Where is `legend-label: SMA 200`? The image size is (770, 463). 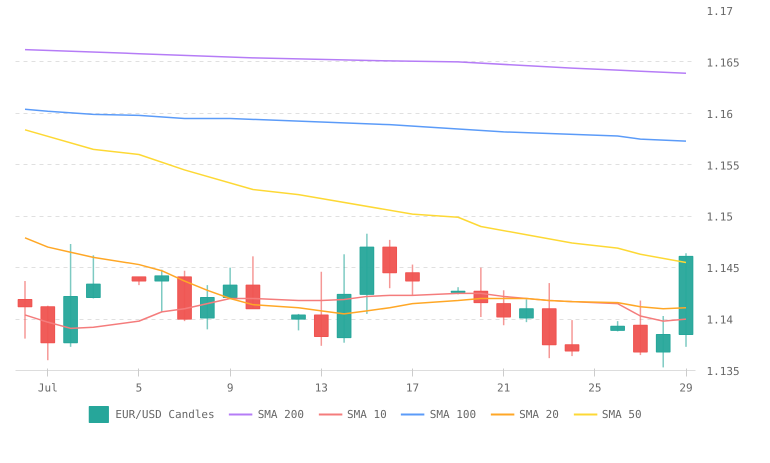
legend-label: SMA 200 is located at coordinates (281, 414).